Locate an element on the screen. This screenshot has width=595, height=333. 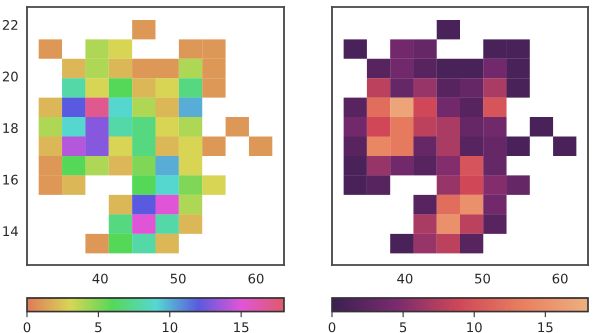
y-tick-label: 18 is located at coordinates (10, 128).